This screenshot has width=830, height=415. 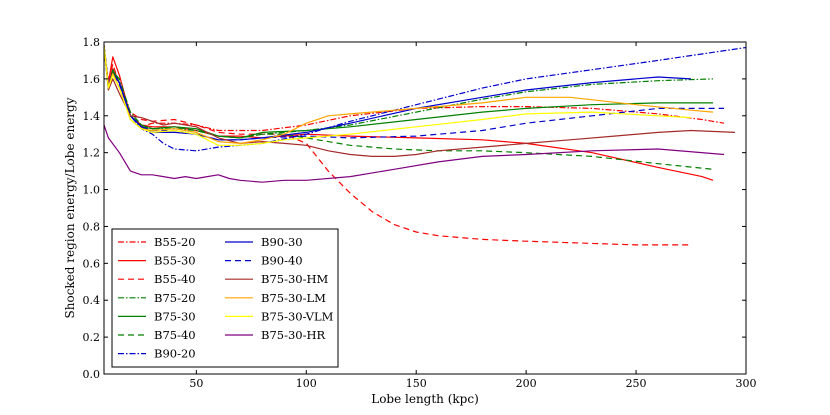 I want to click on legend-label-b75-30-hr: B75-30-HR, so click(x=293, y=335).